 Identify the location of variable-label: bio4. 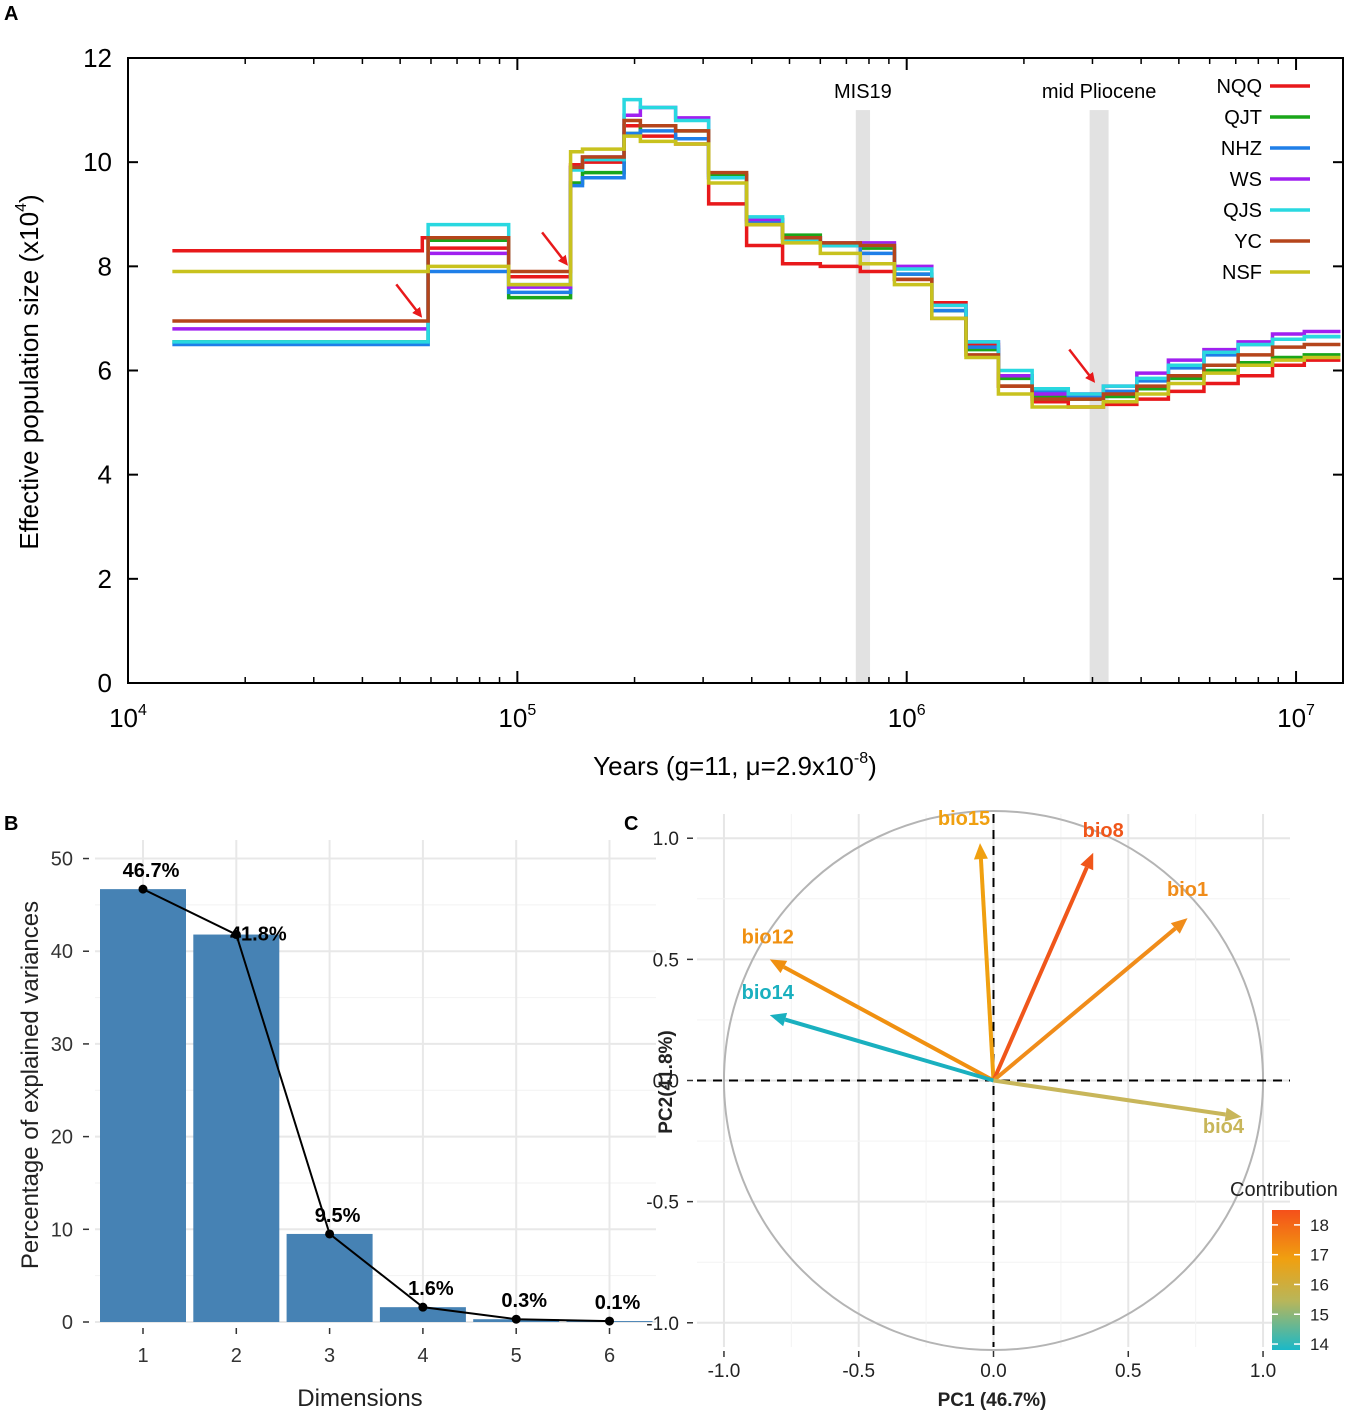
(1224, 1127).